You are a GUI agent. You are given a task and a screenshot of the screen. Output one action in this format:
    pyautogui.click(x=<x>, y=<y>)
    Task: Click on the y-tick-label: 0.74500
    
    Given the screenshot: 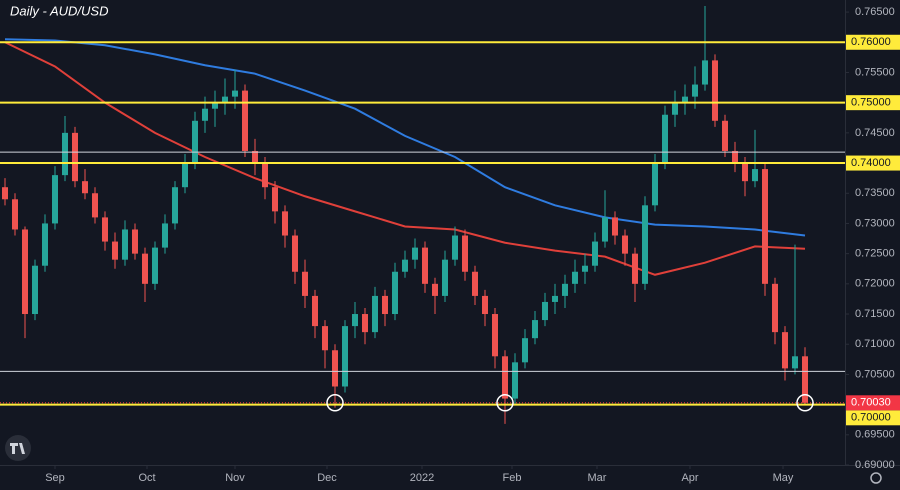 What is the action you would take?
    pyautogui.click(x=875, y=133)
    